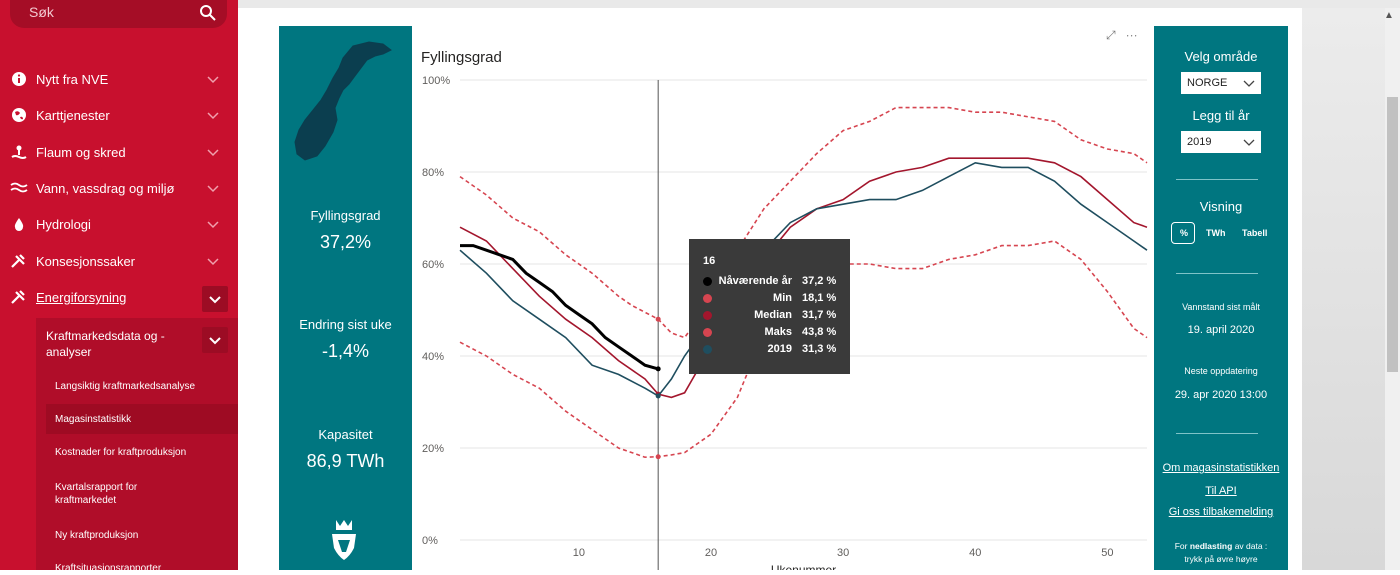 This screenshot has height=575, width=1400. I want to click on next-update-value: 29. apr 2020 13:00, so click(1221, 395).